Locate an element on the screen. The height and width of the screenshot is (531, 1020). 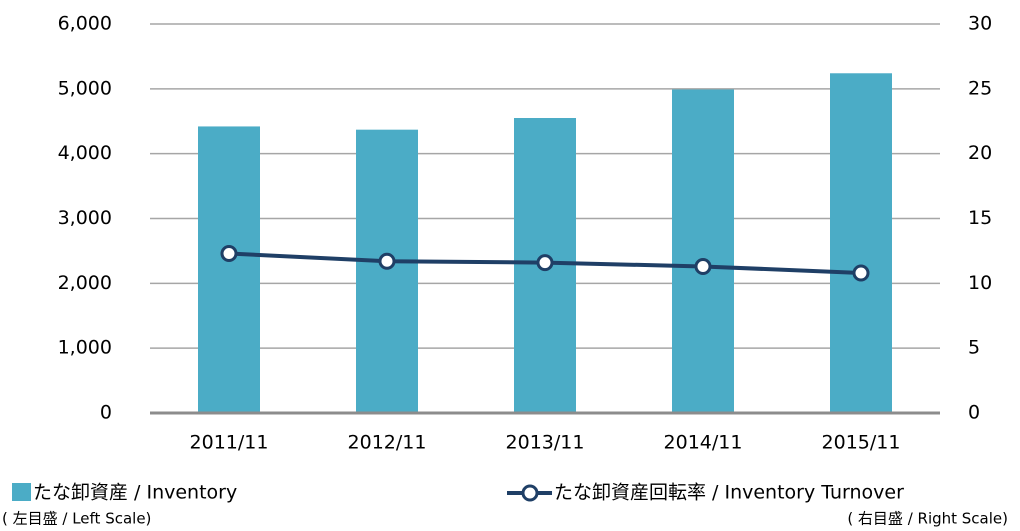
legend-swatch is located at coordinates (21, 492).